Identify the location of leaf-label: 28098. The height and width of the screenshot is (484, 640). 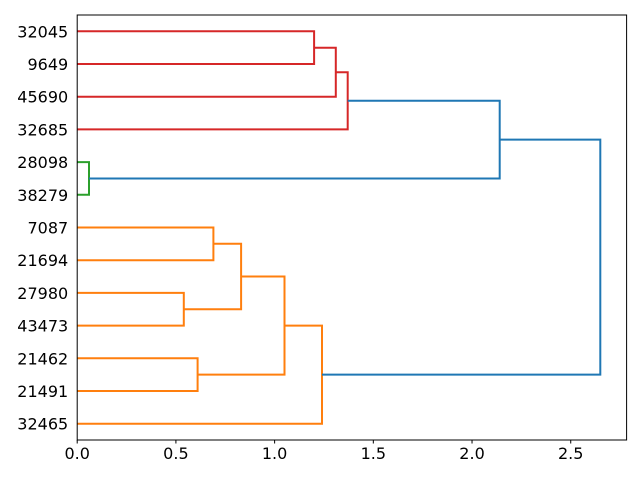
(42, 162).